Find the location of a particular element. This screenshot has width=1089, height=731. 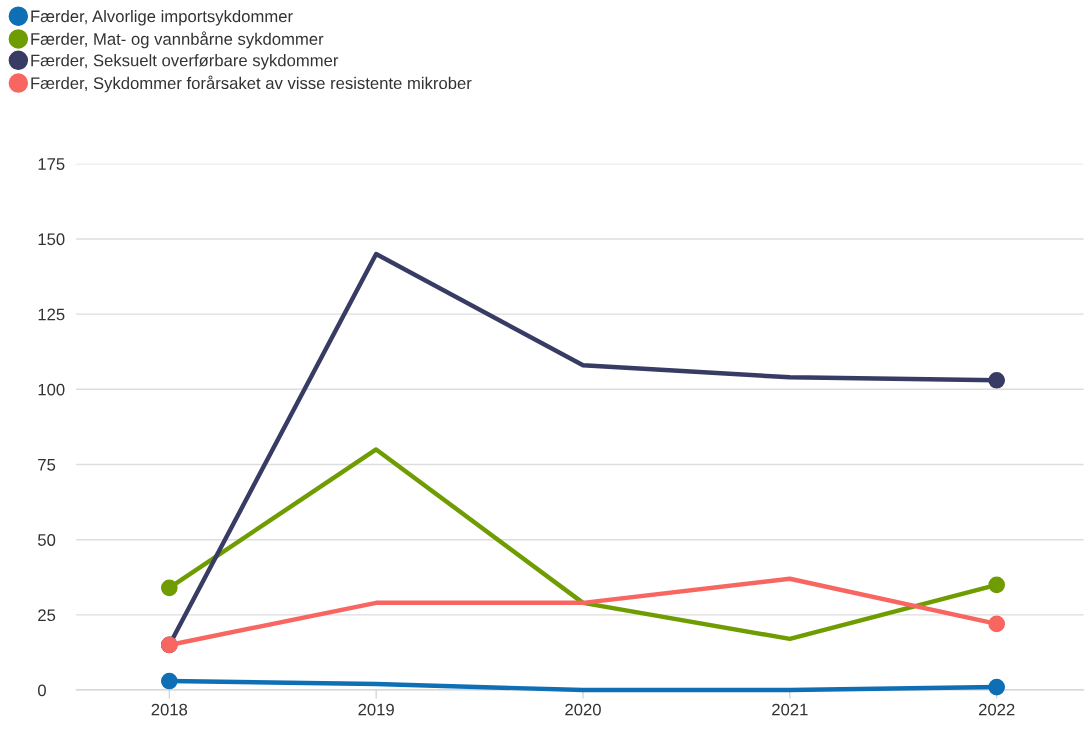

legend-label: Færder, Seksuelt overførbare sykdommer is located at coordinates (185, 62).